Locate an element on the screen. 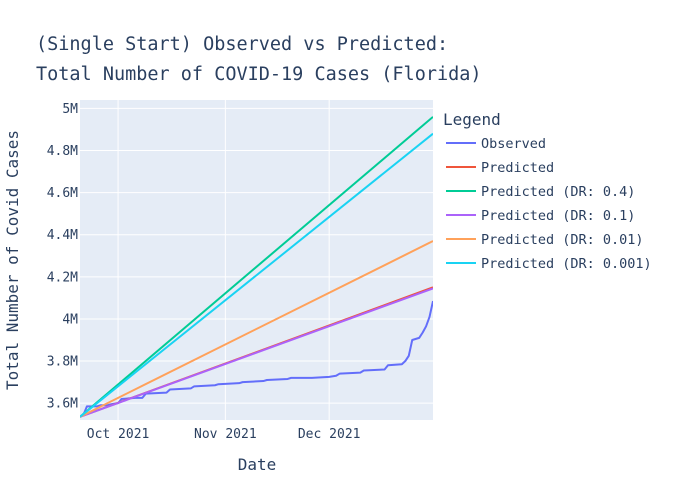  x-axis-ticks: Oct 2021 Nov 2021 Dec 2021 is located at coordinates (224, 434).